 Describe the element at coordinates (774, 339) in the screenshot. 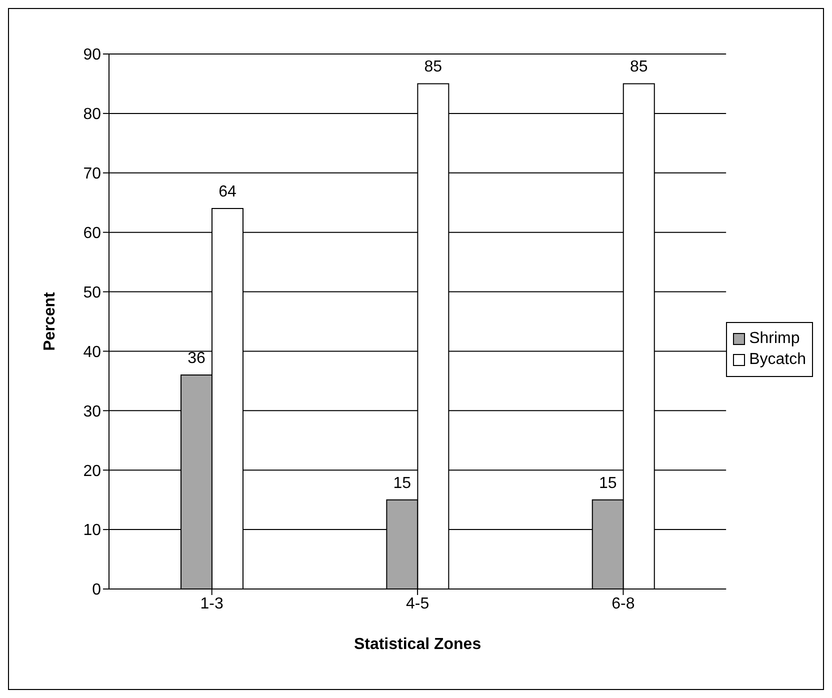

I see `legend-label: Shrimp` at that location.